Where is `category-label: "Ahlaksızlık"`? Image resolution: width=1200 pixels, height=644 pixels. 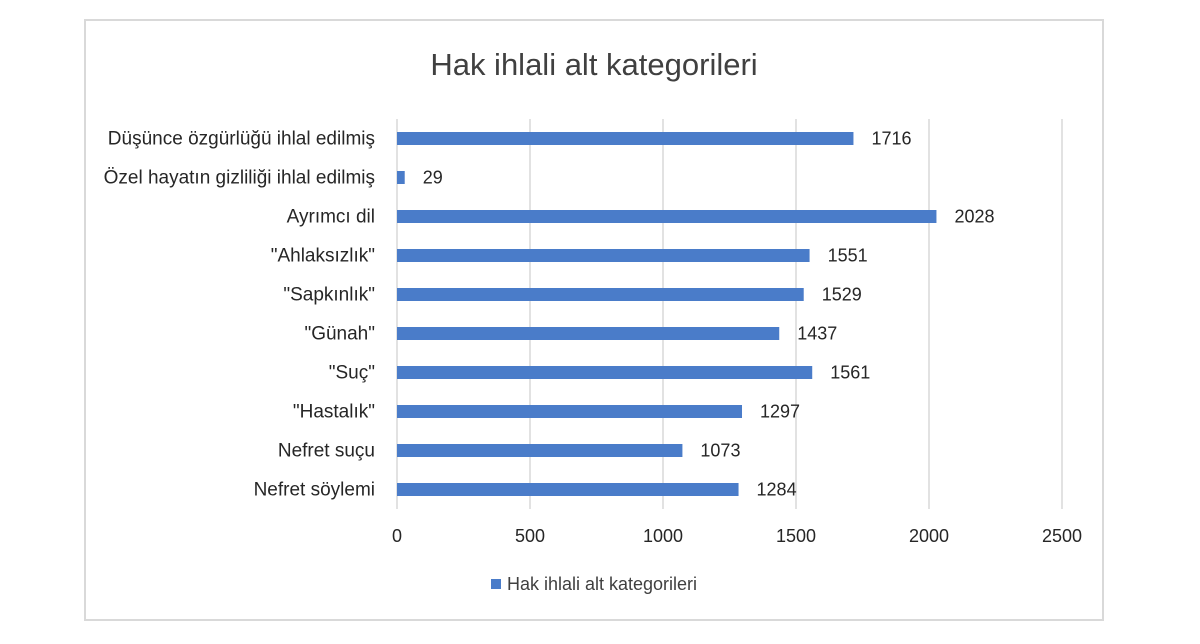
category-label: "Ahlaksızlık" is located at coordinates (323, 256).